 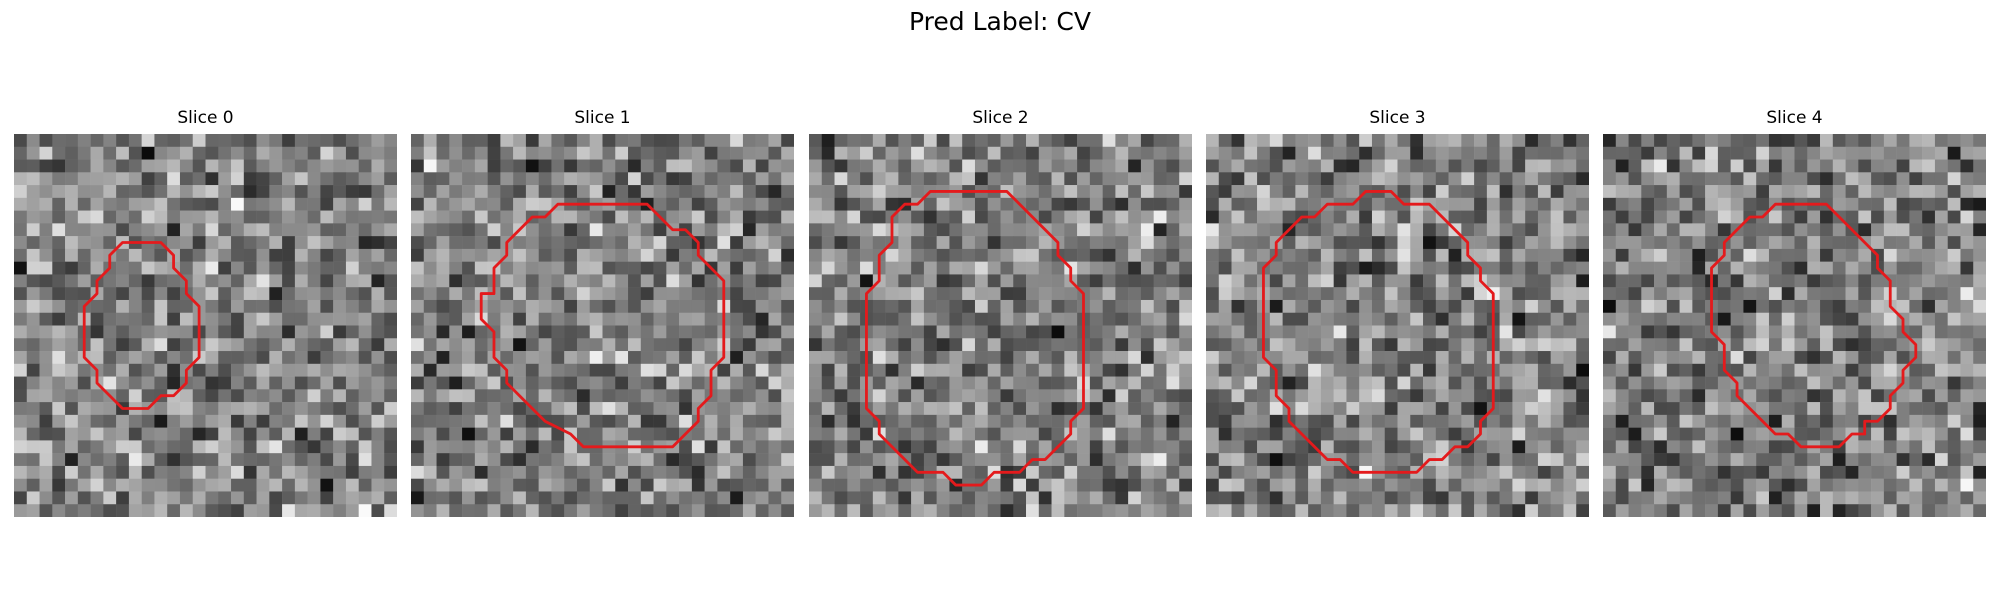 I want to click on slice-title: Slice 1, so click(x=602, y=118).